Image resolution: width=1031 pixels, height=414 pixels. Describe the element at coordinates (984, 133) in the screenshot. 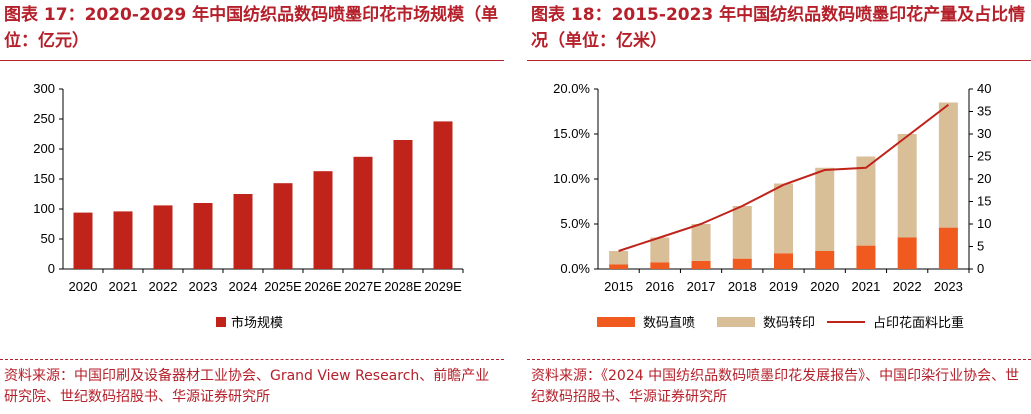

I see `right-y-tick-label: 30` at that location.